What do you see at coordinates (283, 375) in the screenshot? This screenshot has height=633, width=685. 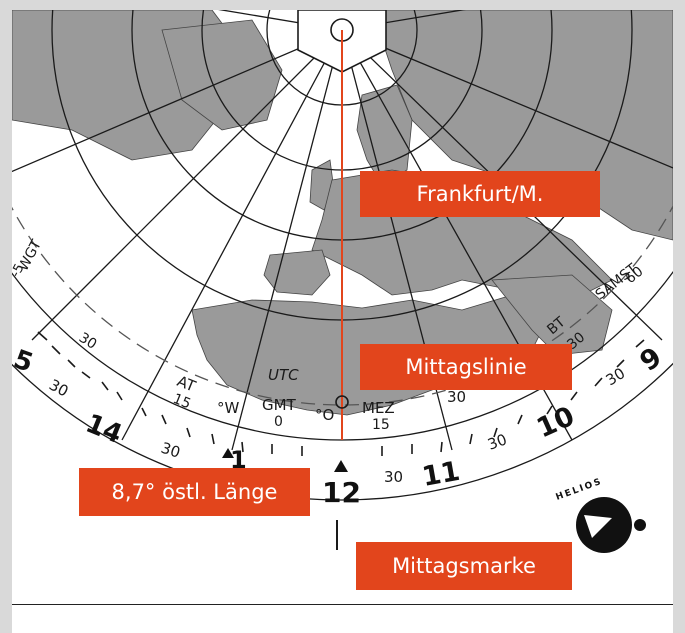 I see `label-utc: UTC` at bounding box center [283, 375].